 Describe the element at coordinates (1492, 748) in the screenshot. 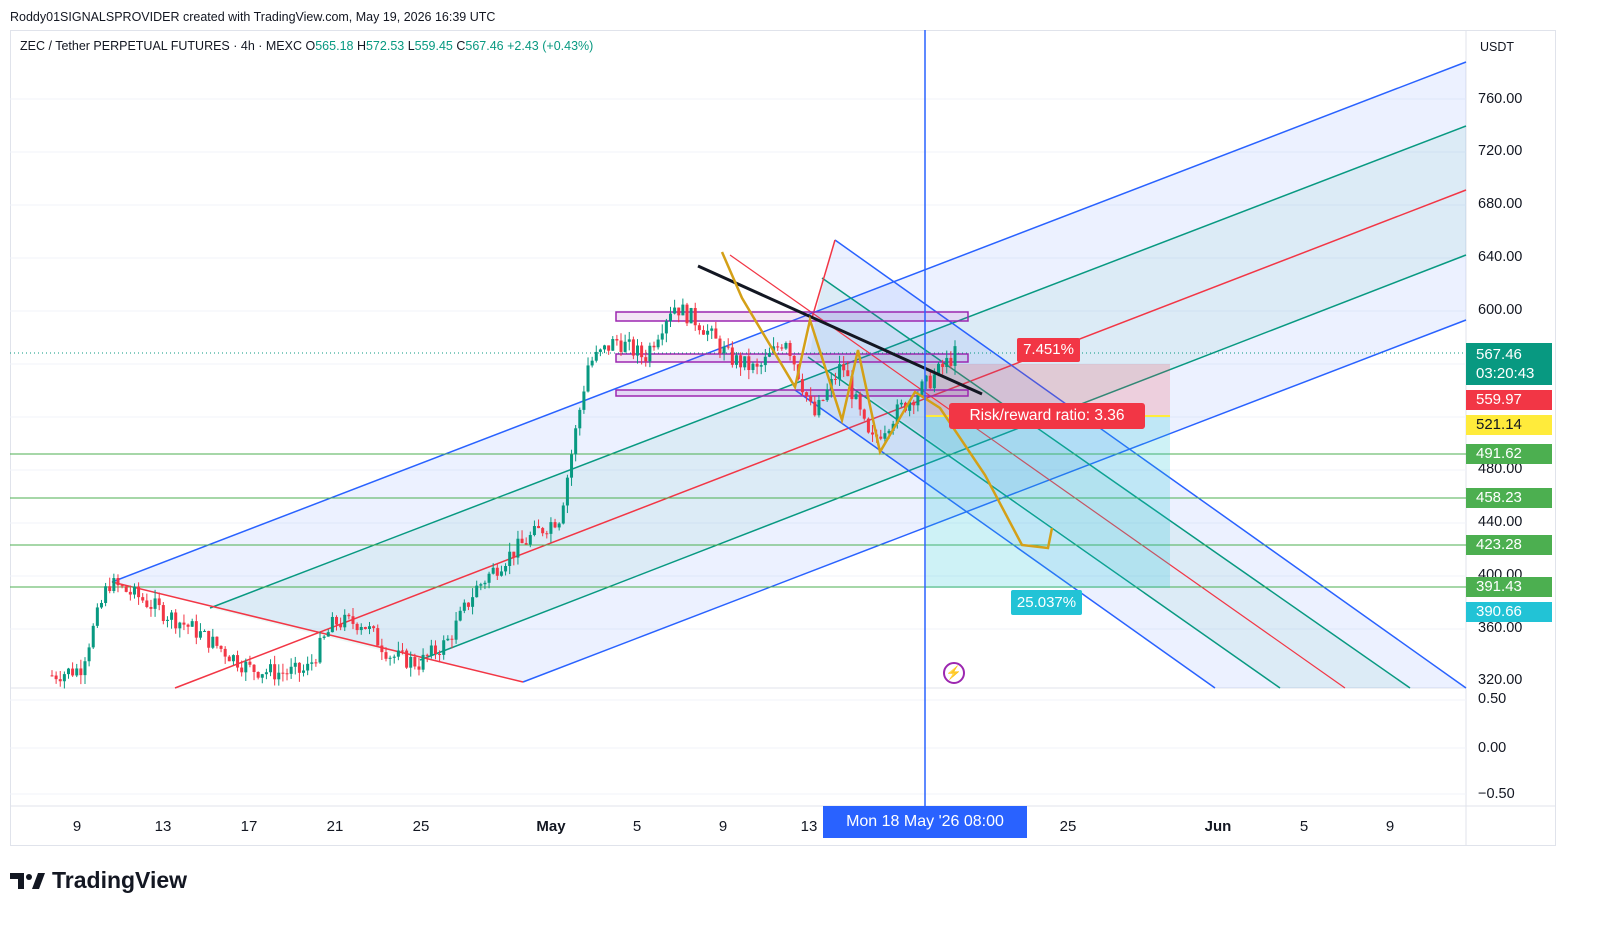

I see `oscillator-tick: 0.00` at that location.